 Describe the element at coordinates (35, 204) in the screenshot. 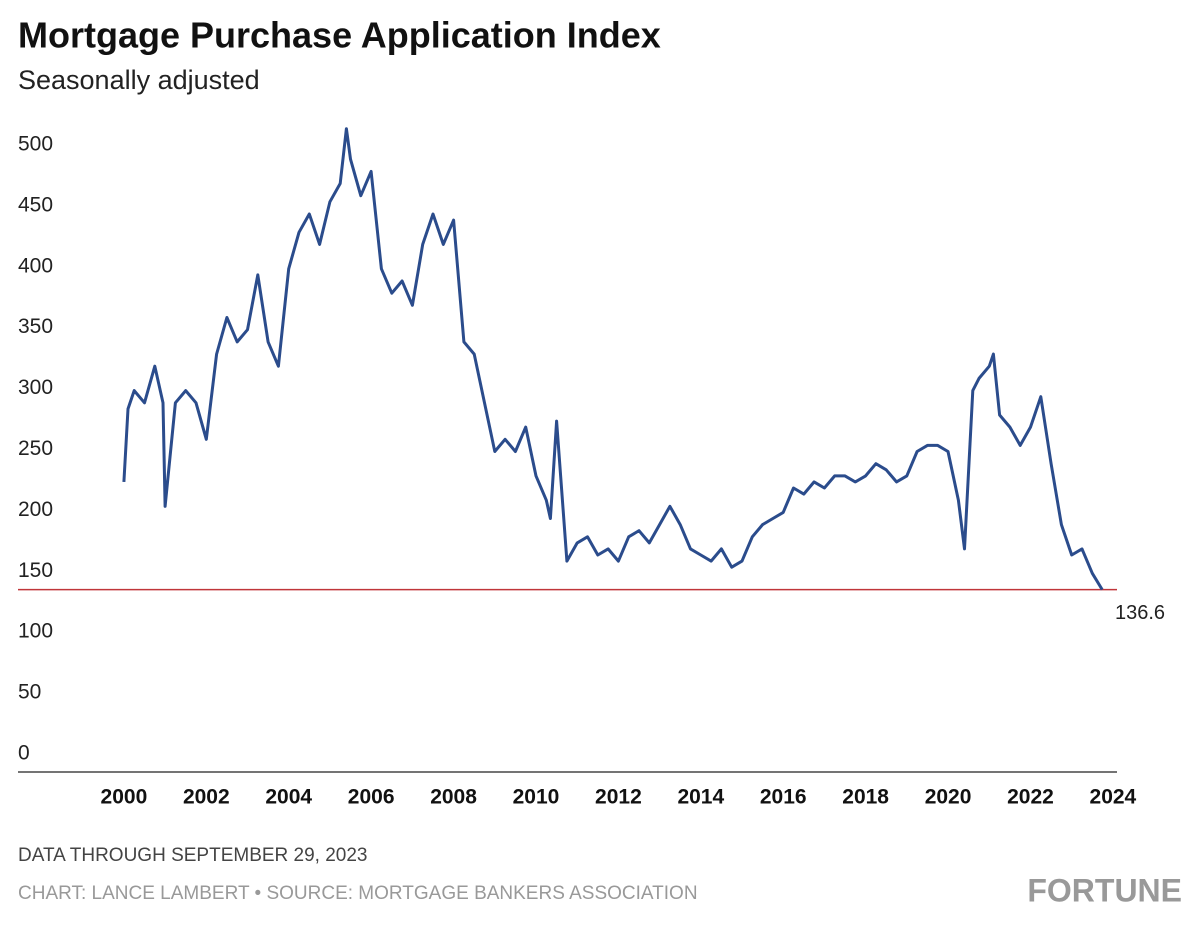

I see `y-tick-label: 450` at that location.